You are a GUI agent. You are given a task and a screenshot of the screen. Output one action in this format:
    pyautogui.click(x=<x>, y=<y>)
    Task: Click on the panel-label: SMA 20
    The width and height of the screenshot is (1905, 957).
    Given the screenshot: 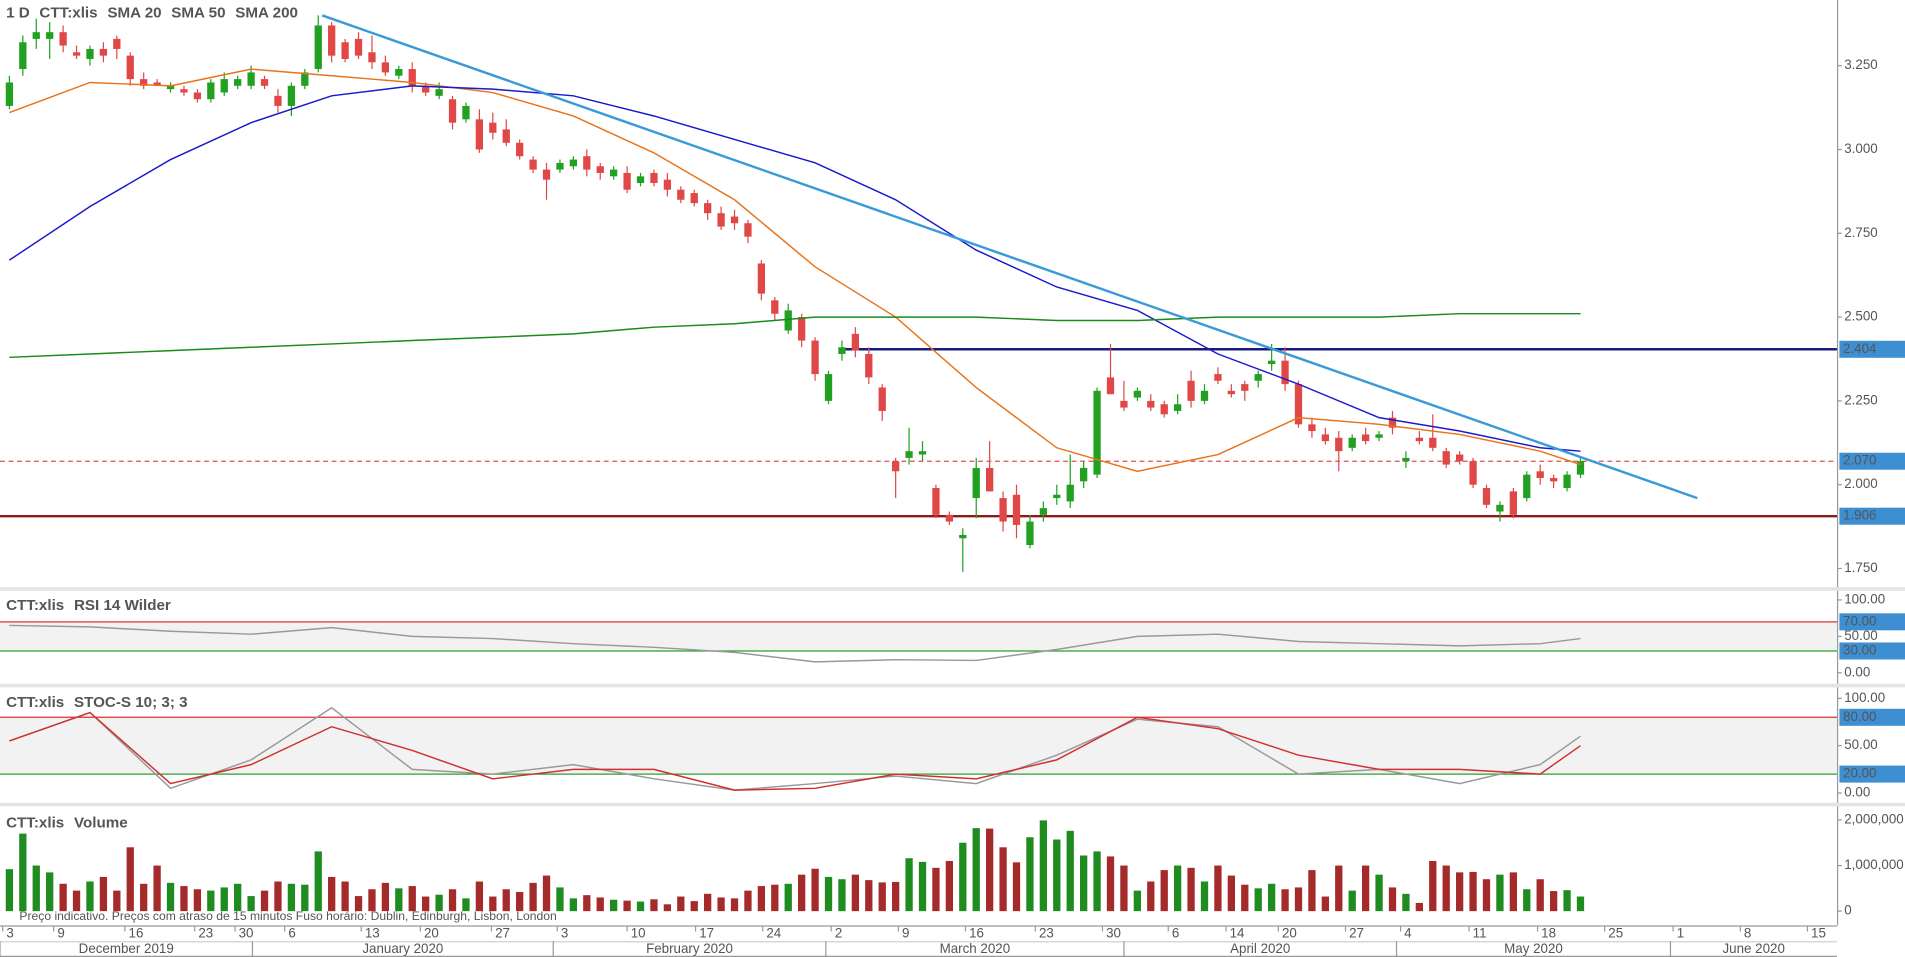 What is the action you would take?
    pyautogui.click(x=134, y=12)
    